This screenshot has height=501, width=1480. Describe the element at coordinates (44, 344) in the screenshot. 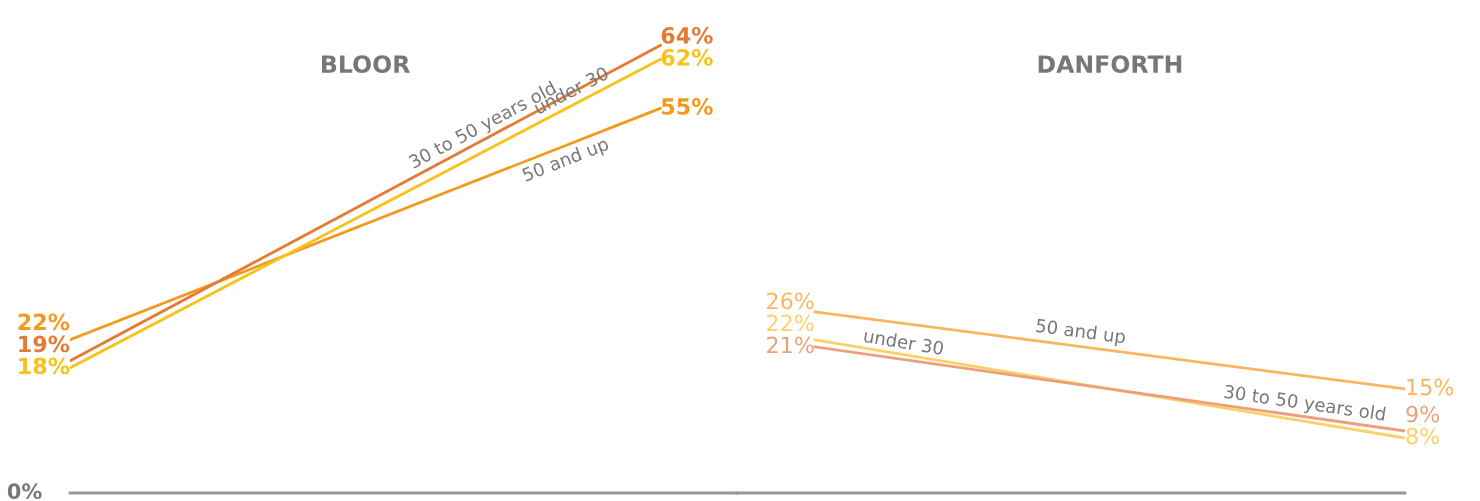

I see `data-label: 19%` at that location.